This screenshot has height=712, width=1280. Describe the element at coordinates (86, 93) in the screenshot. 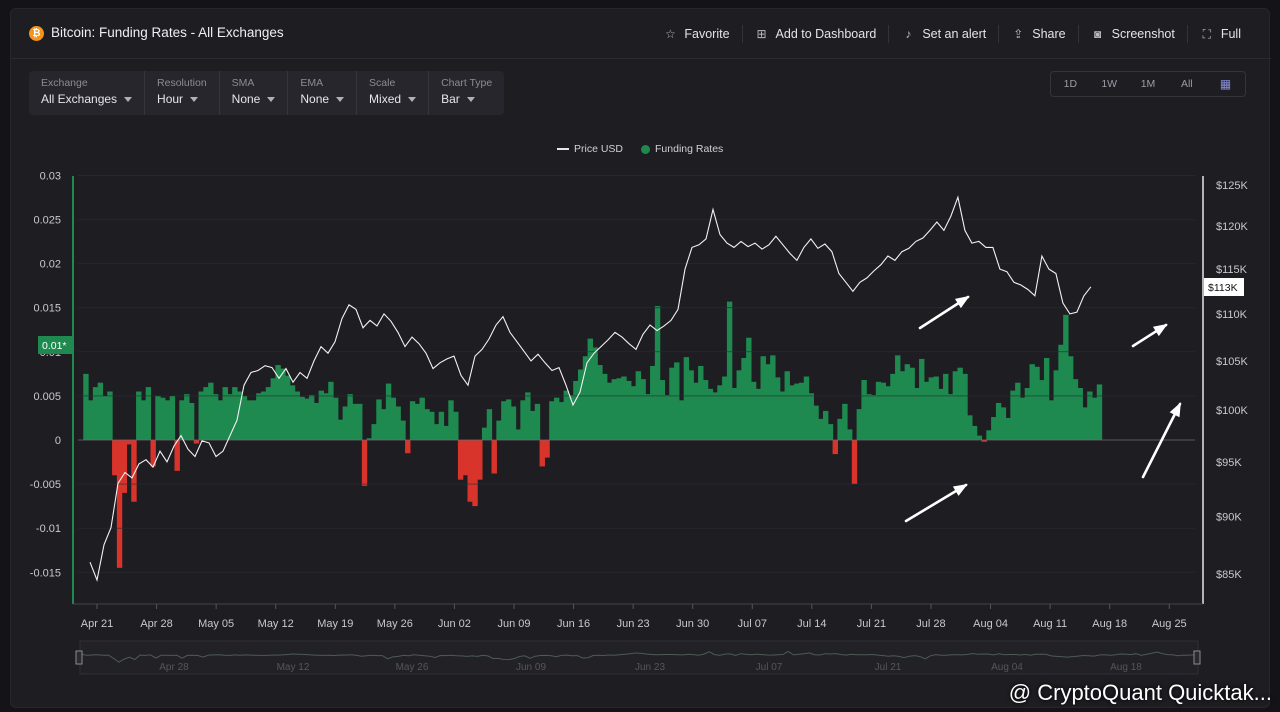

I see `exchange-select: Exchange All Exchanges` at that location.